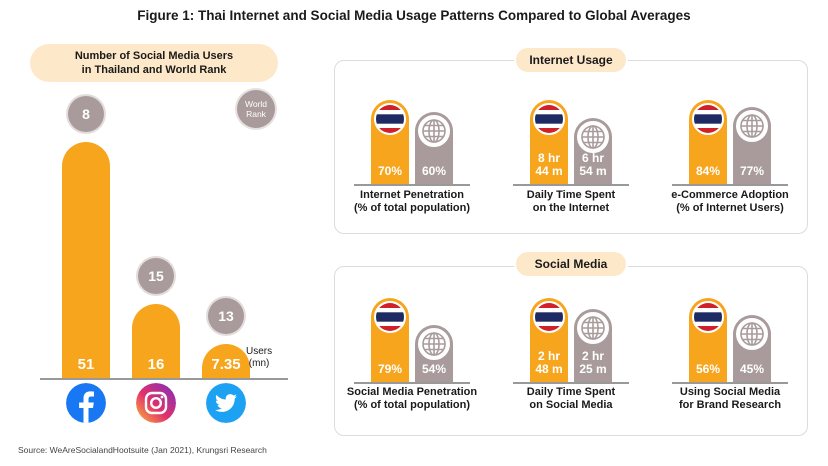 The width and height of the screenshot is (828, 466). Describe the element at coordinates (593, 362) in the screenshot. I see `bar-value-label: 2 hr 25 m` at that location.